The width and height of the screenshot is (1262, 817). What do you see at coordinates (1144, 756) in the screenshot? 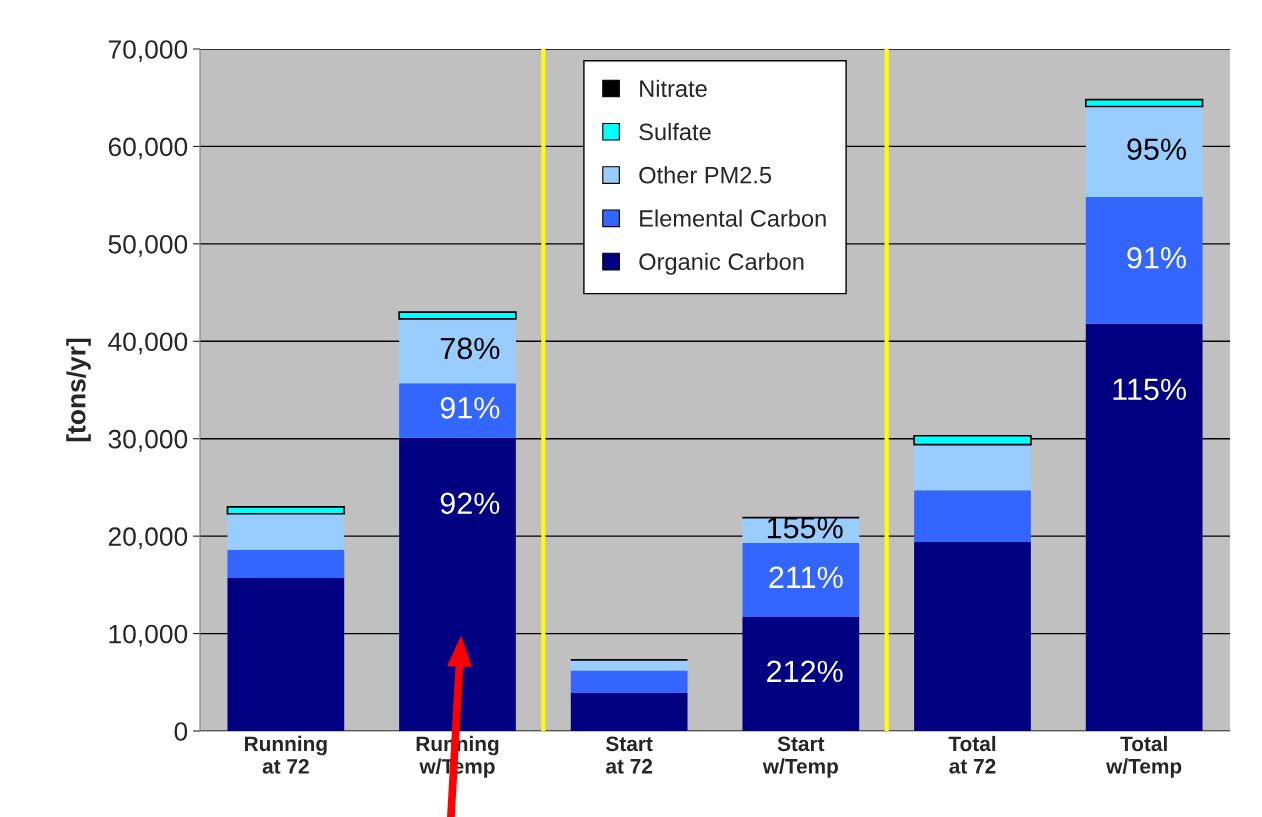
I see `x-tick-label: Total w/Temp` at bounding box center [1144, 756].